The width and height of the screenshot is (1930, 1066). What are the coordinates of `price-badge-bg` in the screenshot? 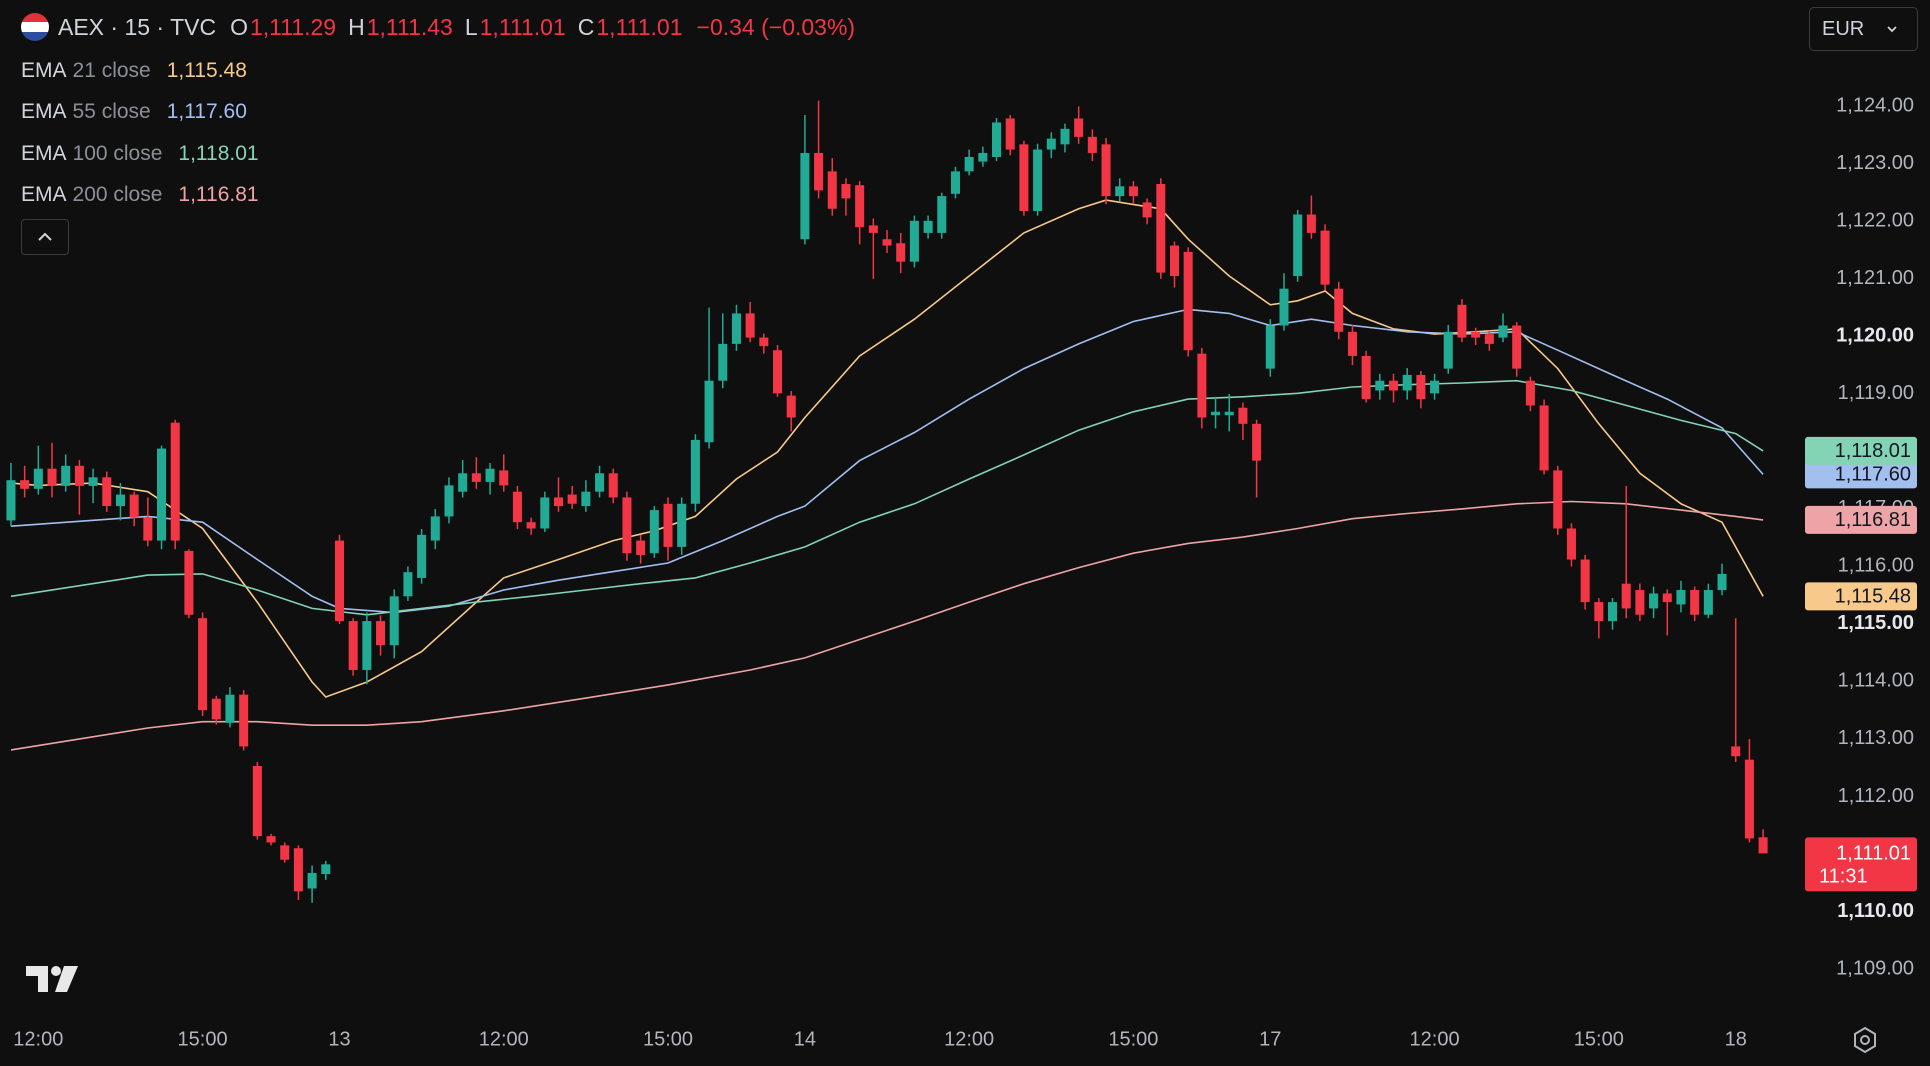 It's located at (1861, 519).